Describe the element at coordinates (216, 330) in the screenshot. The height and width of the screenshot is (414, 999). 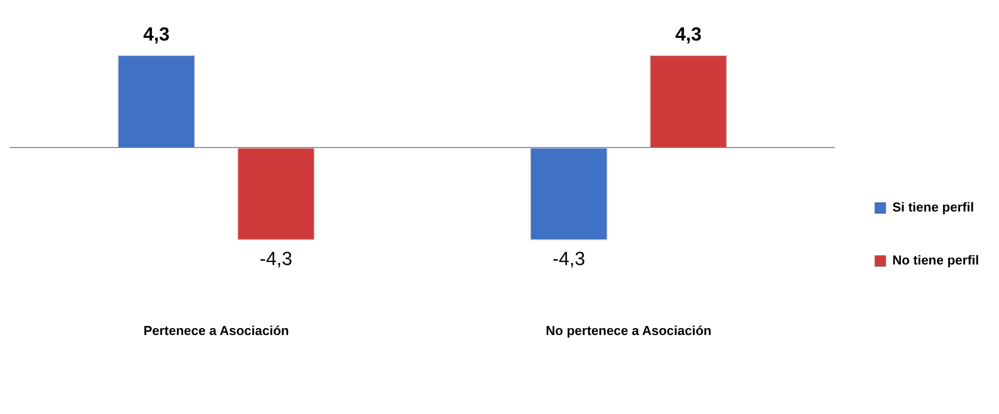
I see `x-tick-label: Pertenece a Asociación` at that location.